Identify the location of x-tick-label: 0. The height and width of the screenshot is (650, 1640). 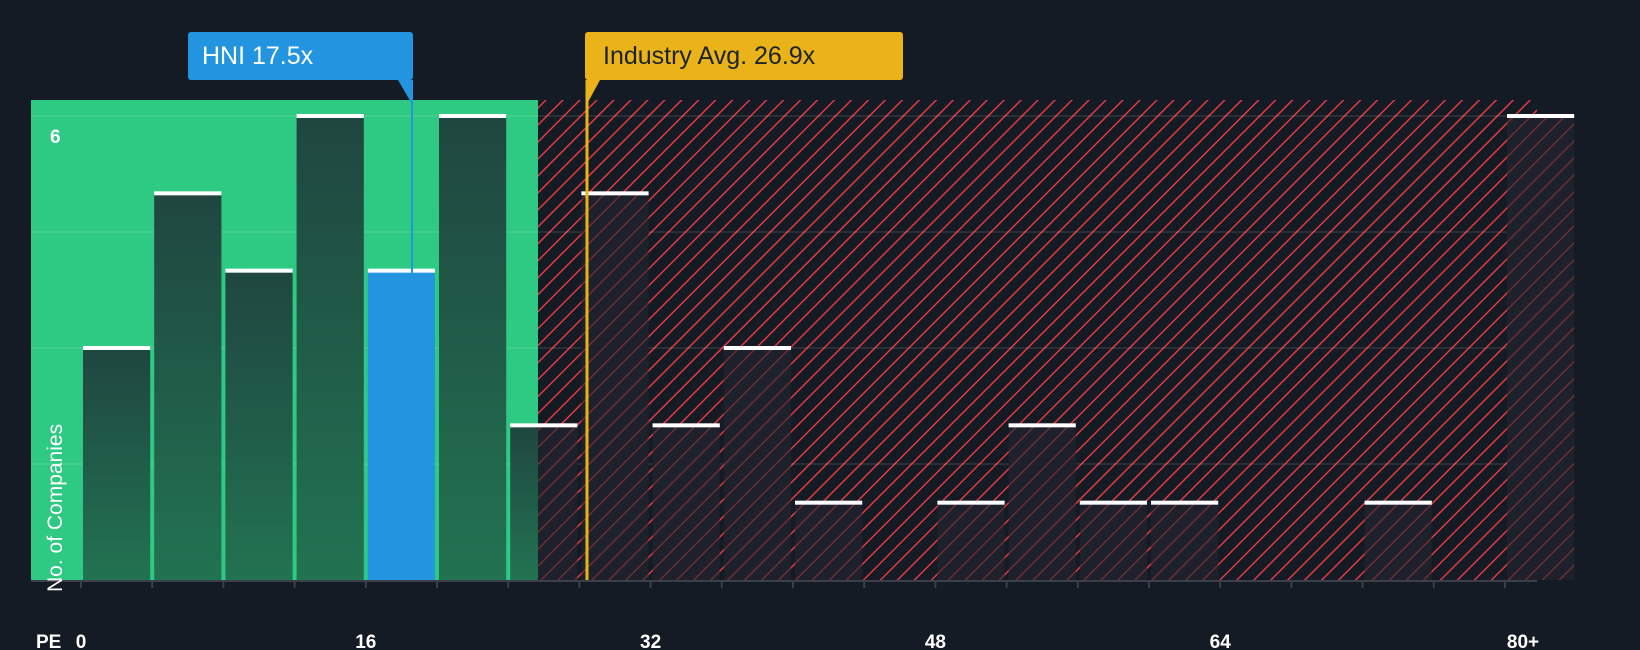
(81, 641).